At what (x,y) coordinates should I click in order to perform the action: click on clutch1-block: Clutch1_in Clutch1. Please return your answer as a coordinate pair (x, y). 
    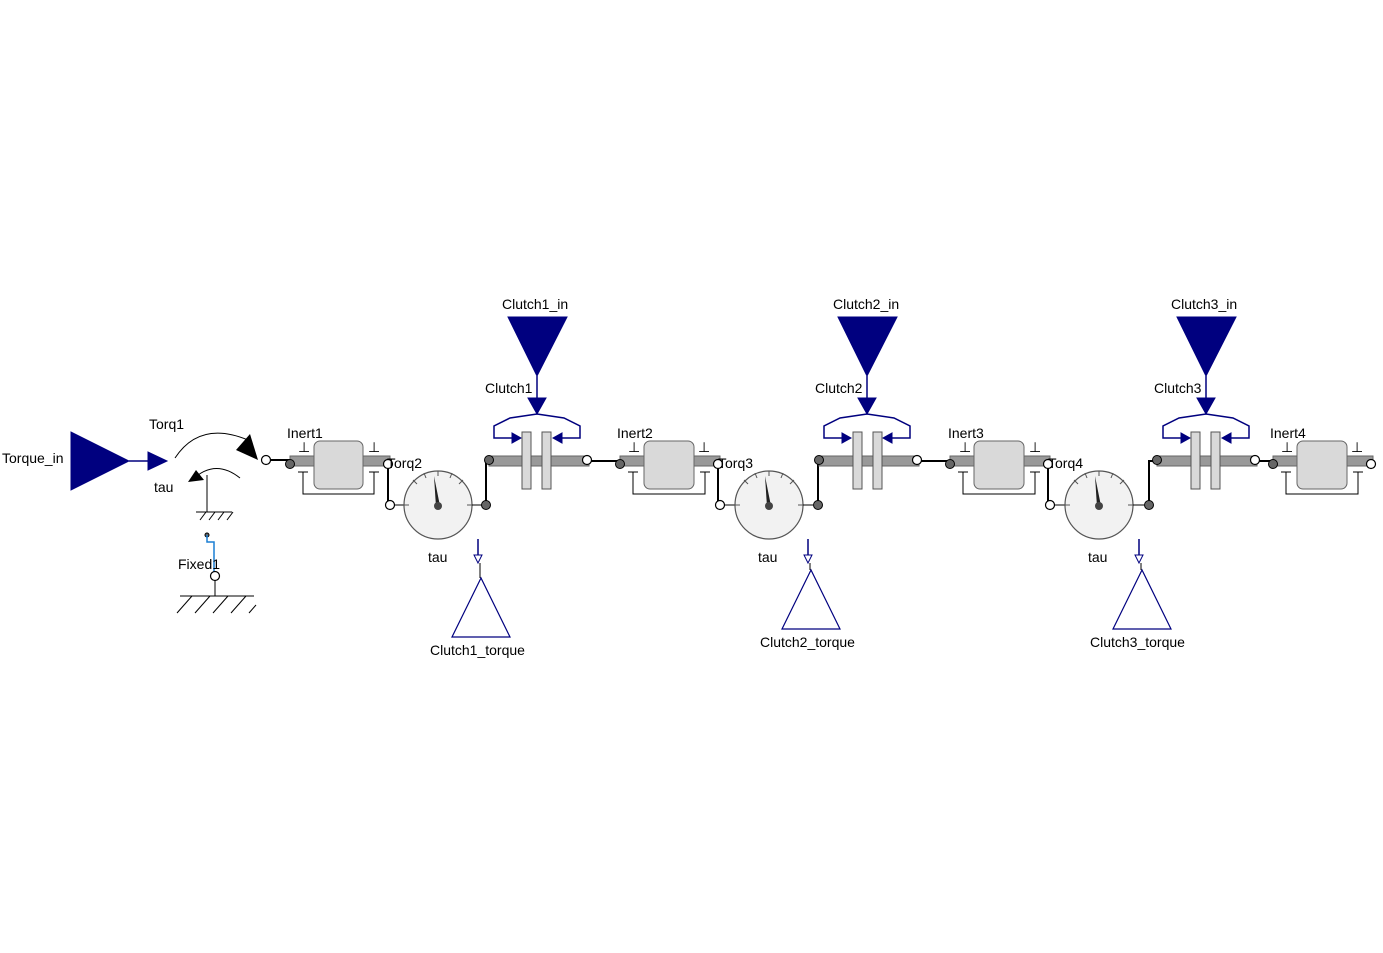
    Looking at the image, I should click on (538, 393).